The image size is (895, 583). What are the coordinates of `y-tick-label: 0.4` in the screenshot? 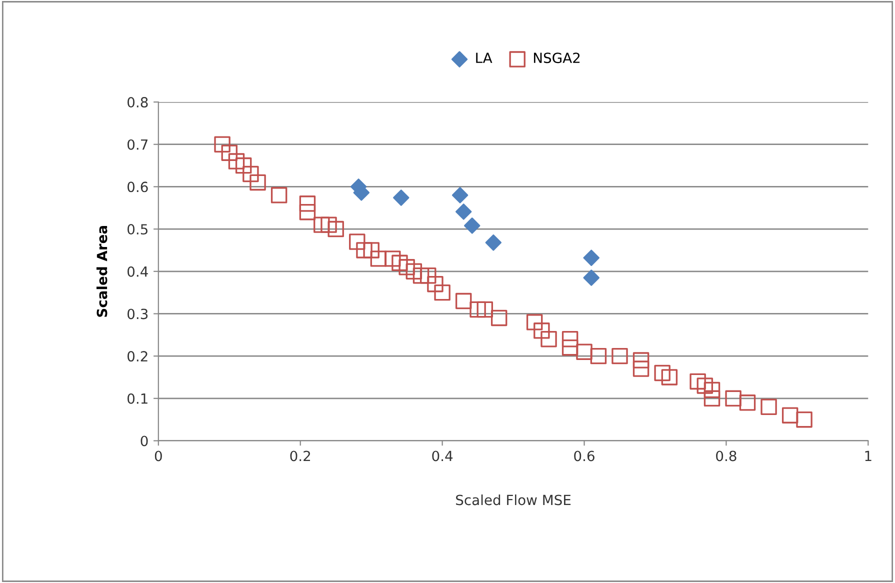 It's located at (138, 271).